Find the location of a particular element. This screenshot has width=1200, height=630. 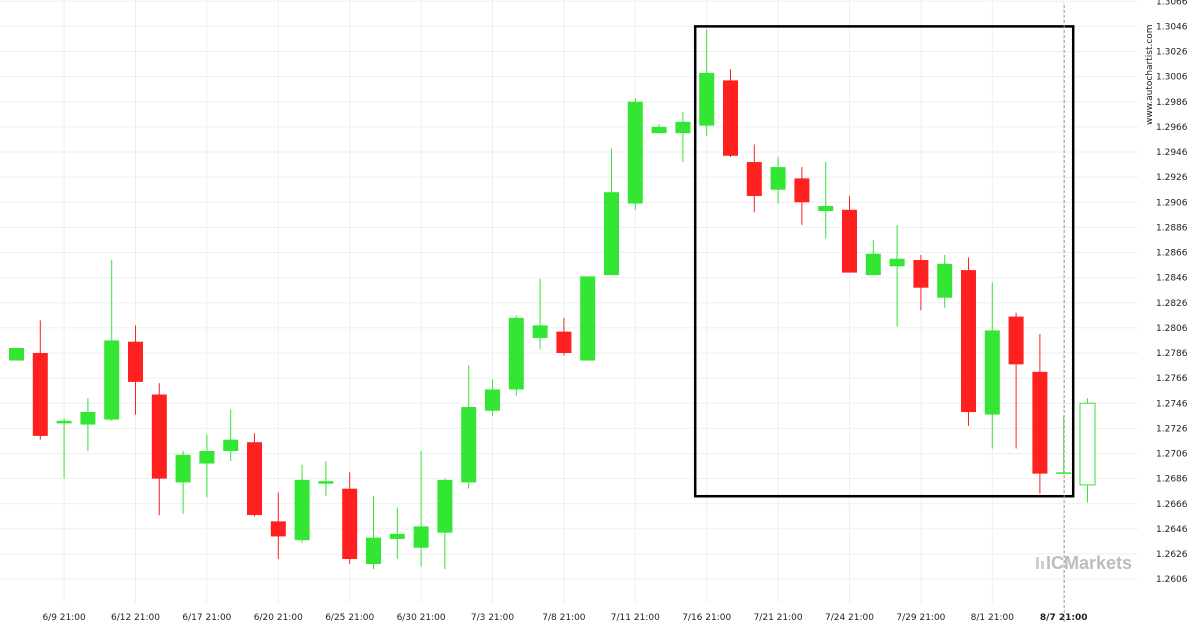

y-tick-label: 1.2746 is located at coordinates (1172, 404).